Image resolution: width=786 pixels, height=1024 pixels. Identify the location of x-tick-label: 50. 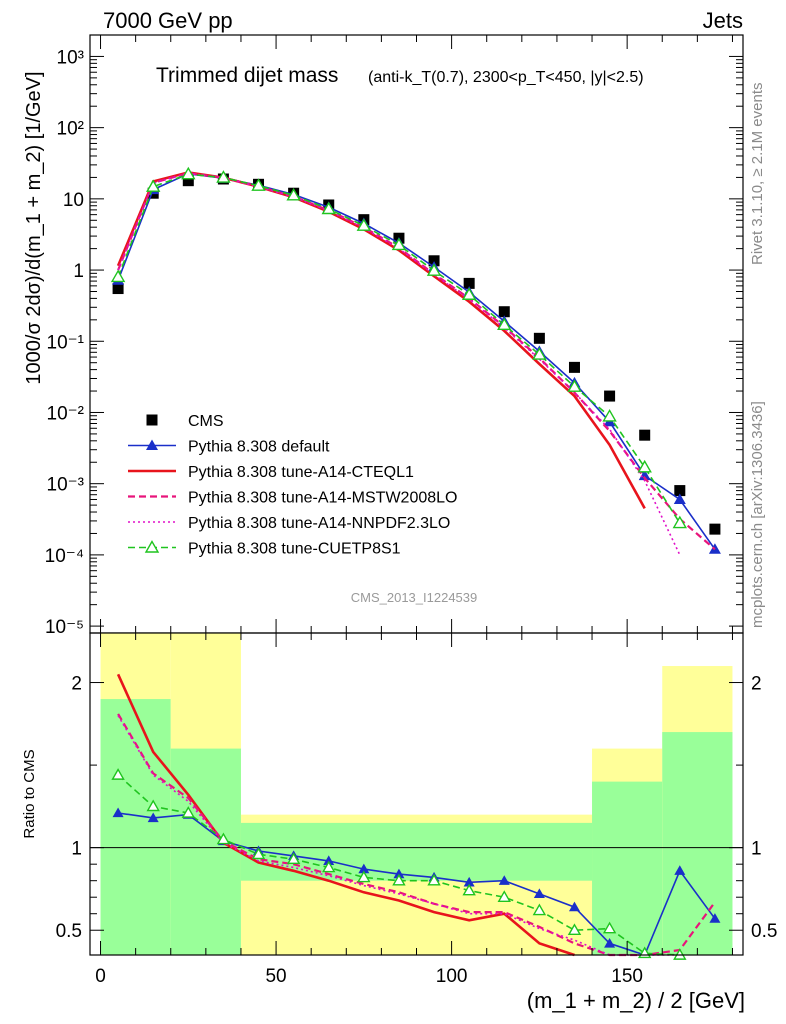
(275, 976).